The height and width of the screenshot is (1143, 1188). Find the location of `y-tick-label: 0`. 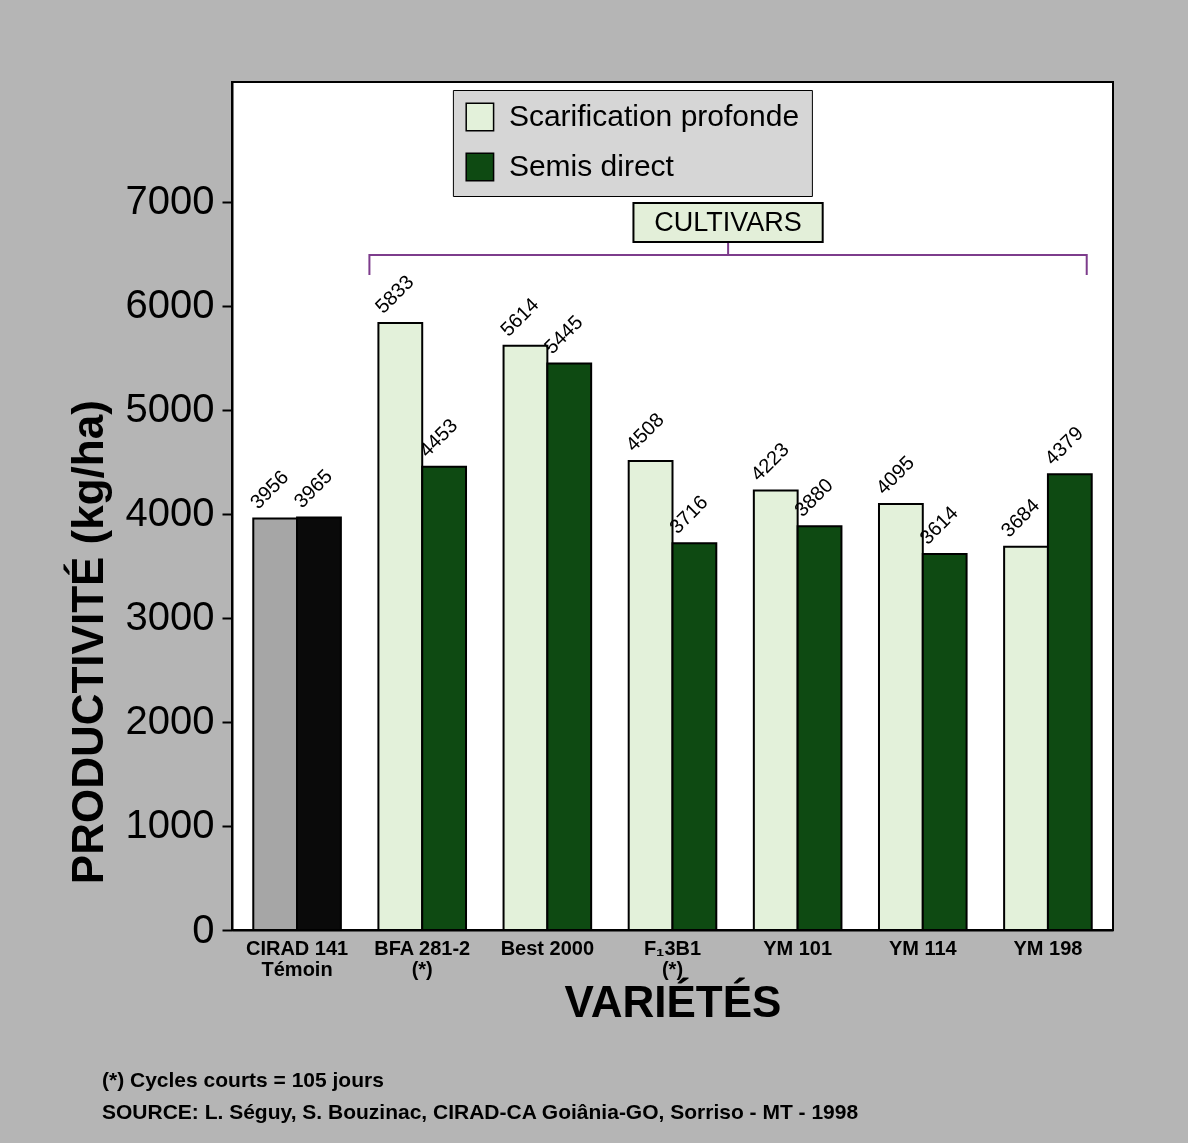

y-tick-label: 0 is located at coordinates (203, 928).